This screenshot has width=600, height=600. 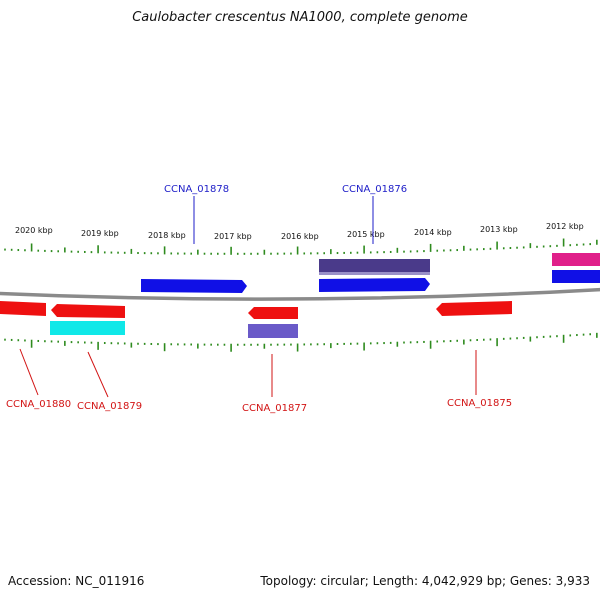 I want to click on accession-text: Accession: NC_011916, so click(x=76, y=581).